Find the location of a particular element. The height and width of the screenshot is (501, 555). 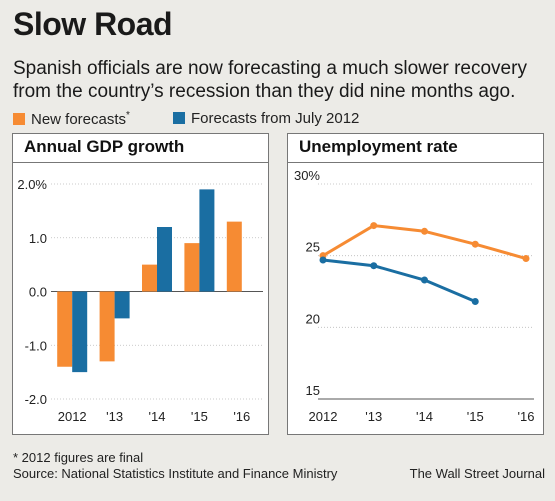

y-tick-label: 20 is located at coordinates (313, 318).